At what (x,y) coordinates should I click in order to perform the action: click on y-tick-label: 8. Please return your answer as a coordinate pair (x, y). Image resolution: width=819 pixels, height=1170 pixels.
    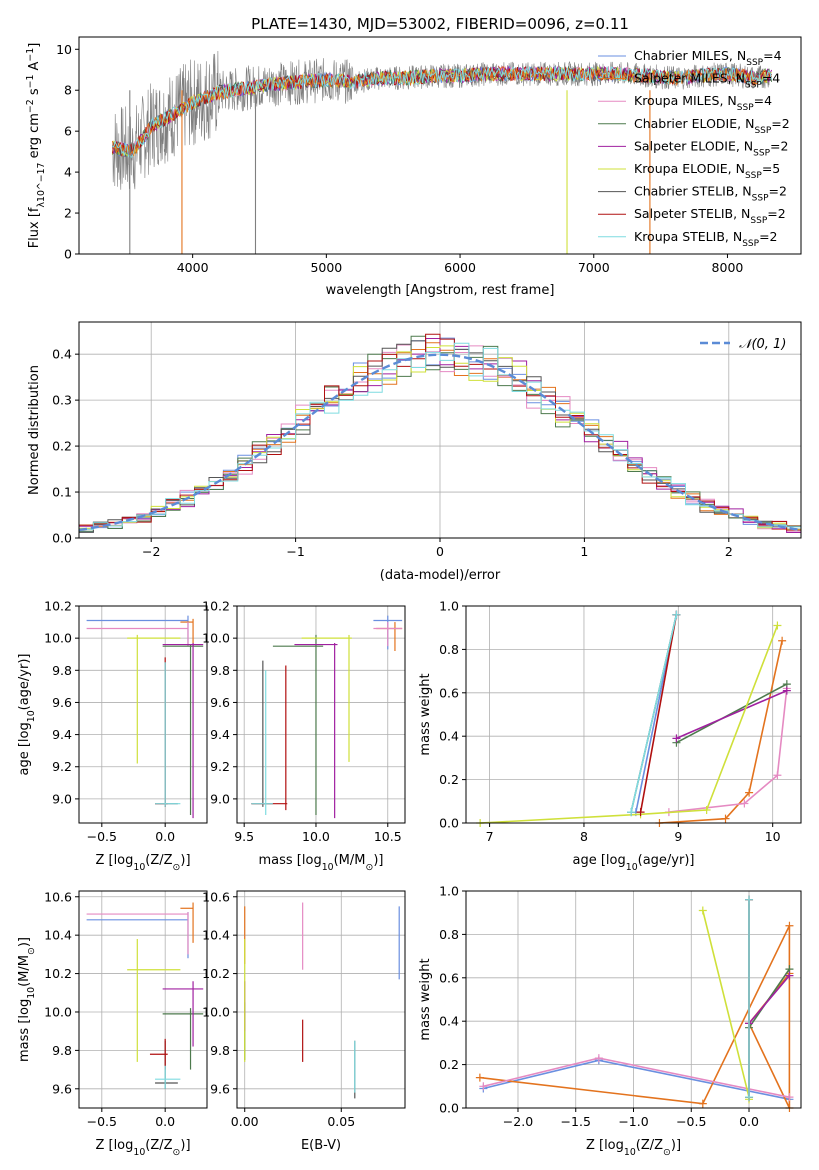
    Looking at the image, I should click on (68, 90).